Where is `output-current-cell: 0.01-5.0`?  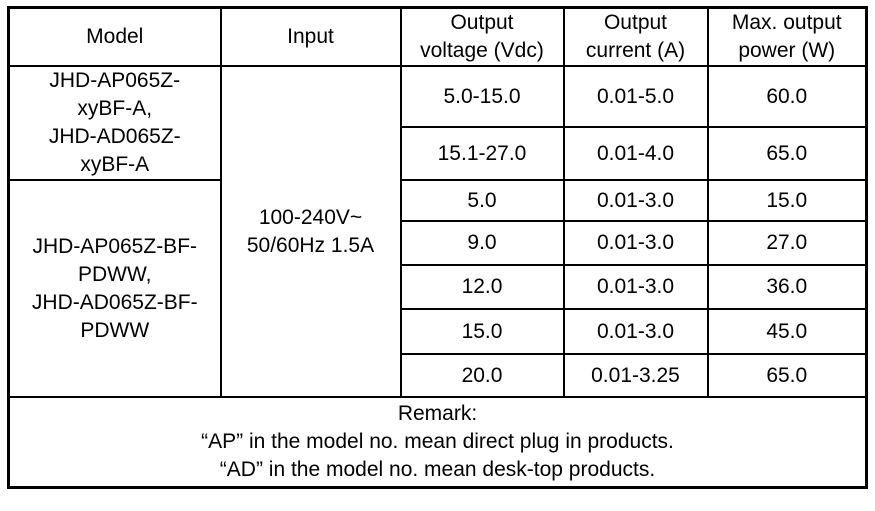
output-current-cell: 0.01-5.0 is located at coordinates (635, 96).